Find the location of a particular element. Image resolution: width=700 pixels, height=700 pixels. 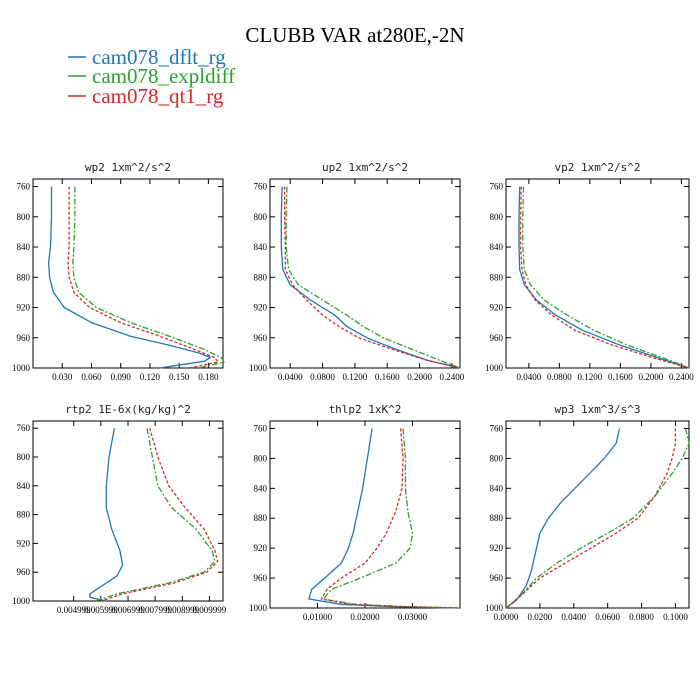

legend-label-0: cam078_dflt_rg is located at coordinates (159, 57).